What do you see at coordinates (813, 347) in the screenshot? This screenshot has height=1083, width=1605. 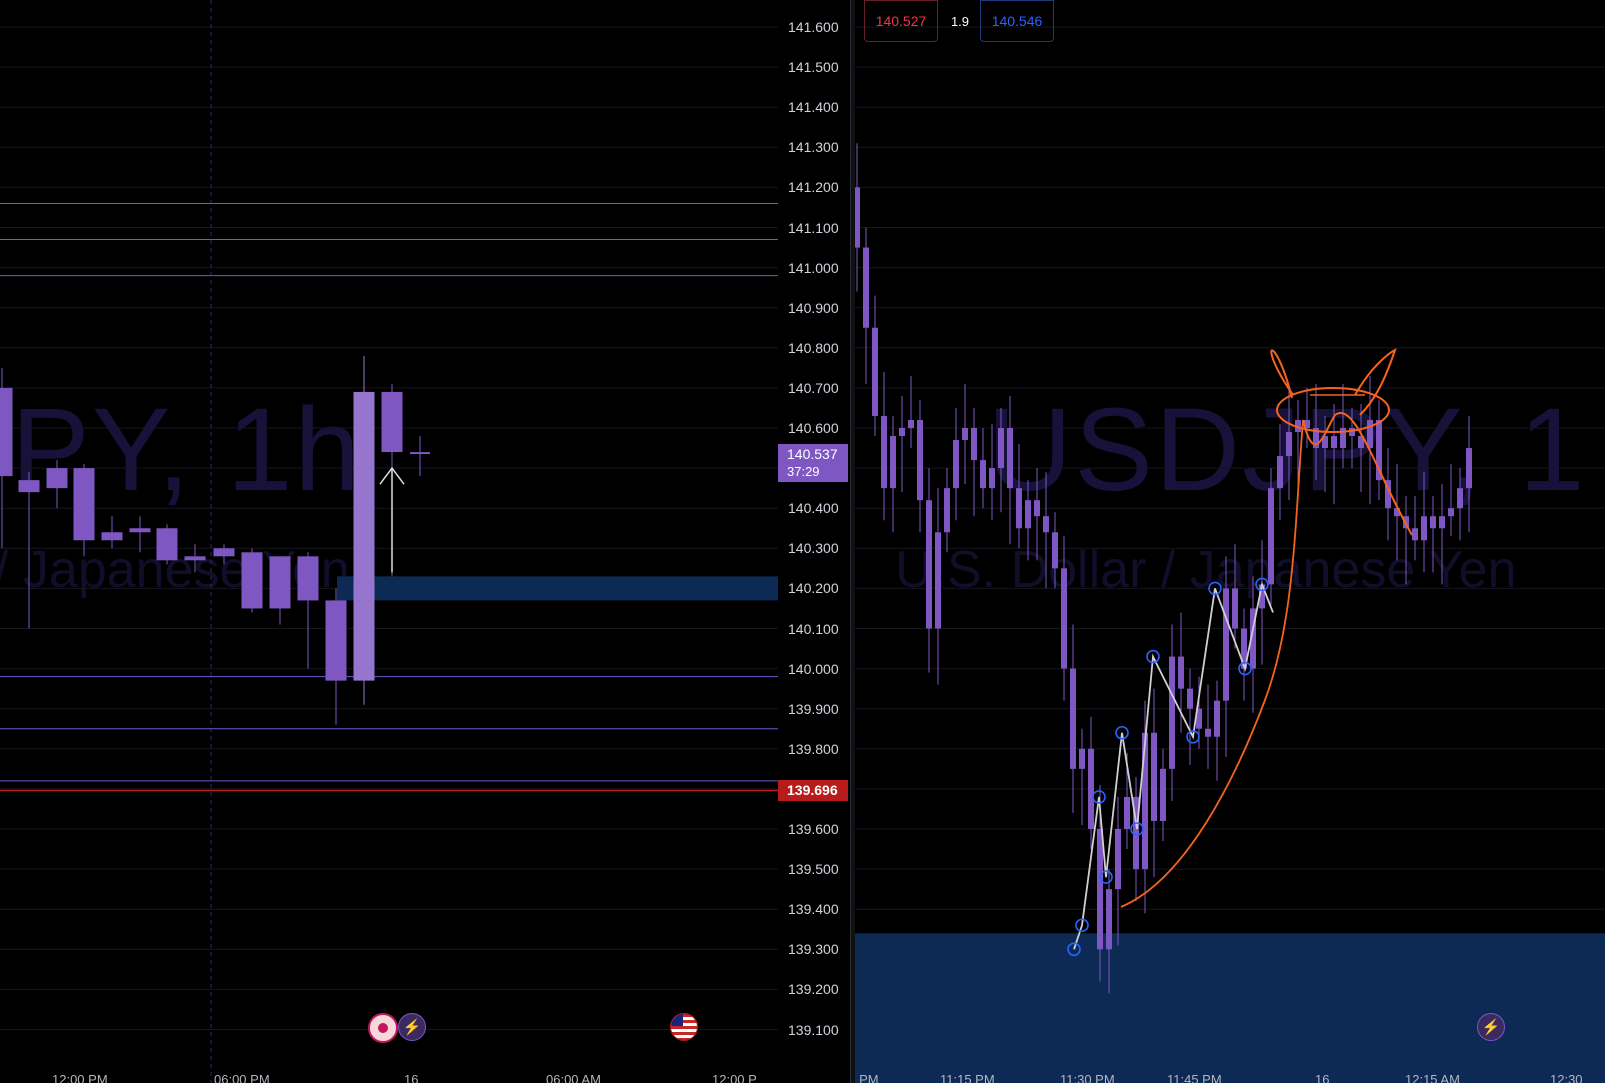 I see `price-tick-label: 140.800` at bounding box center [813, 347].